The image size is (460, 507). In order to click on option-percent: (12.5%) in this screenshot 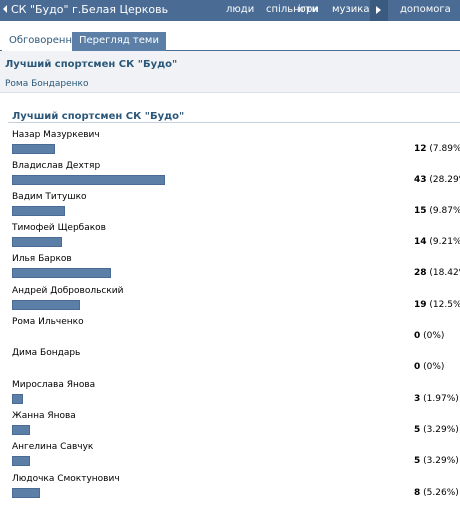, I will do `click(444, 305)`.